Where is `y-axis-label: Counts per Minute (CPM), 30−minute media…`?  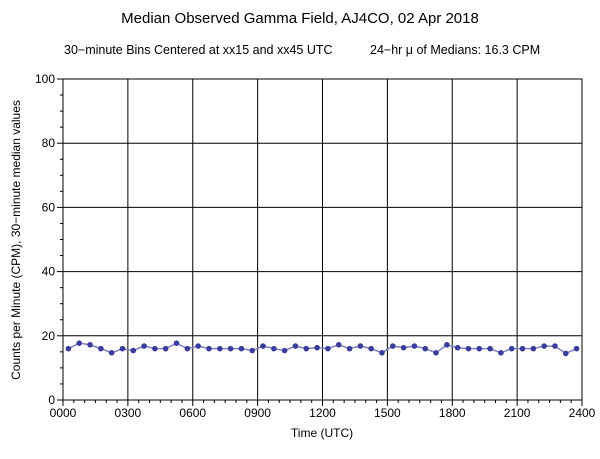
y-axis-label: Counts per Minute (CPM), 30−minute media… is located at coordinates (16, 240).